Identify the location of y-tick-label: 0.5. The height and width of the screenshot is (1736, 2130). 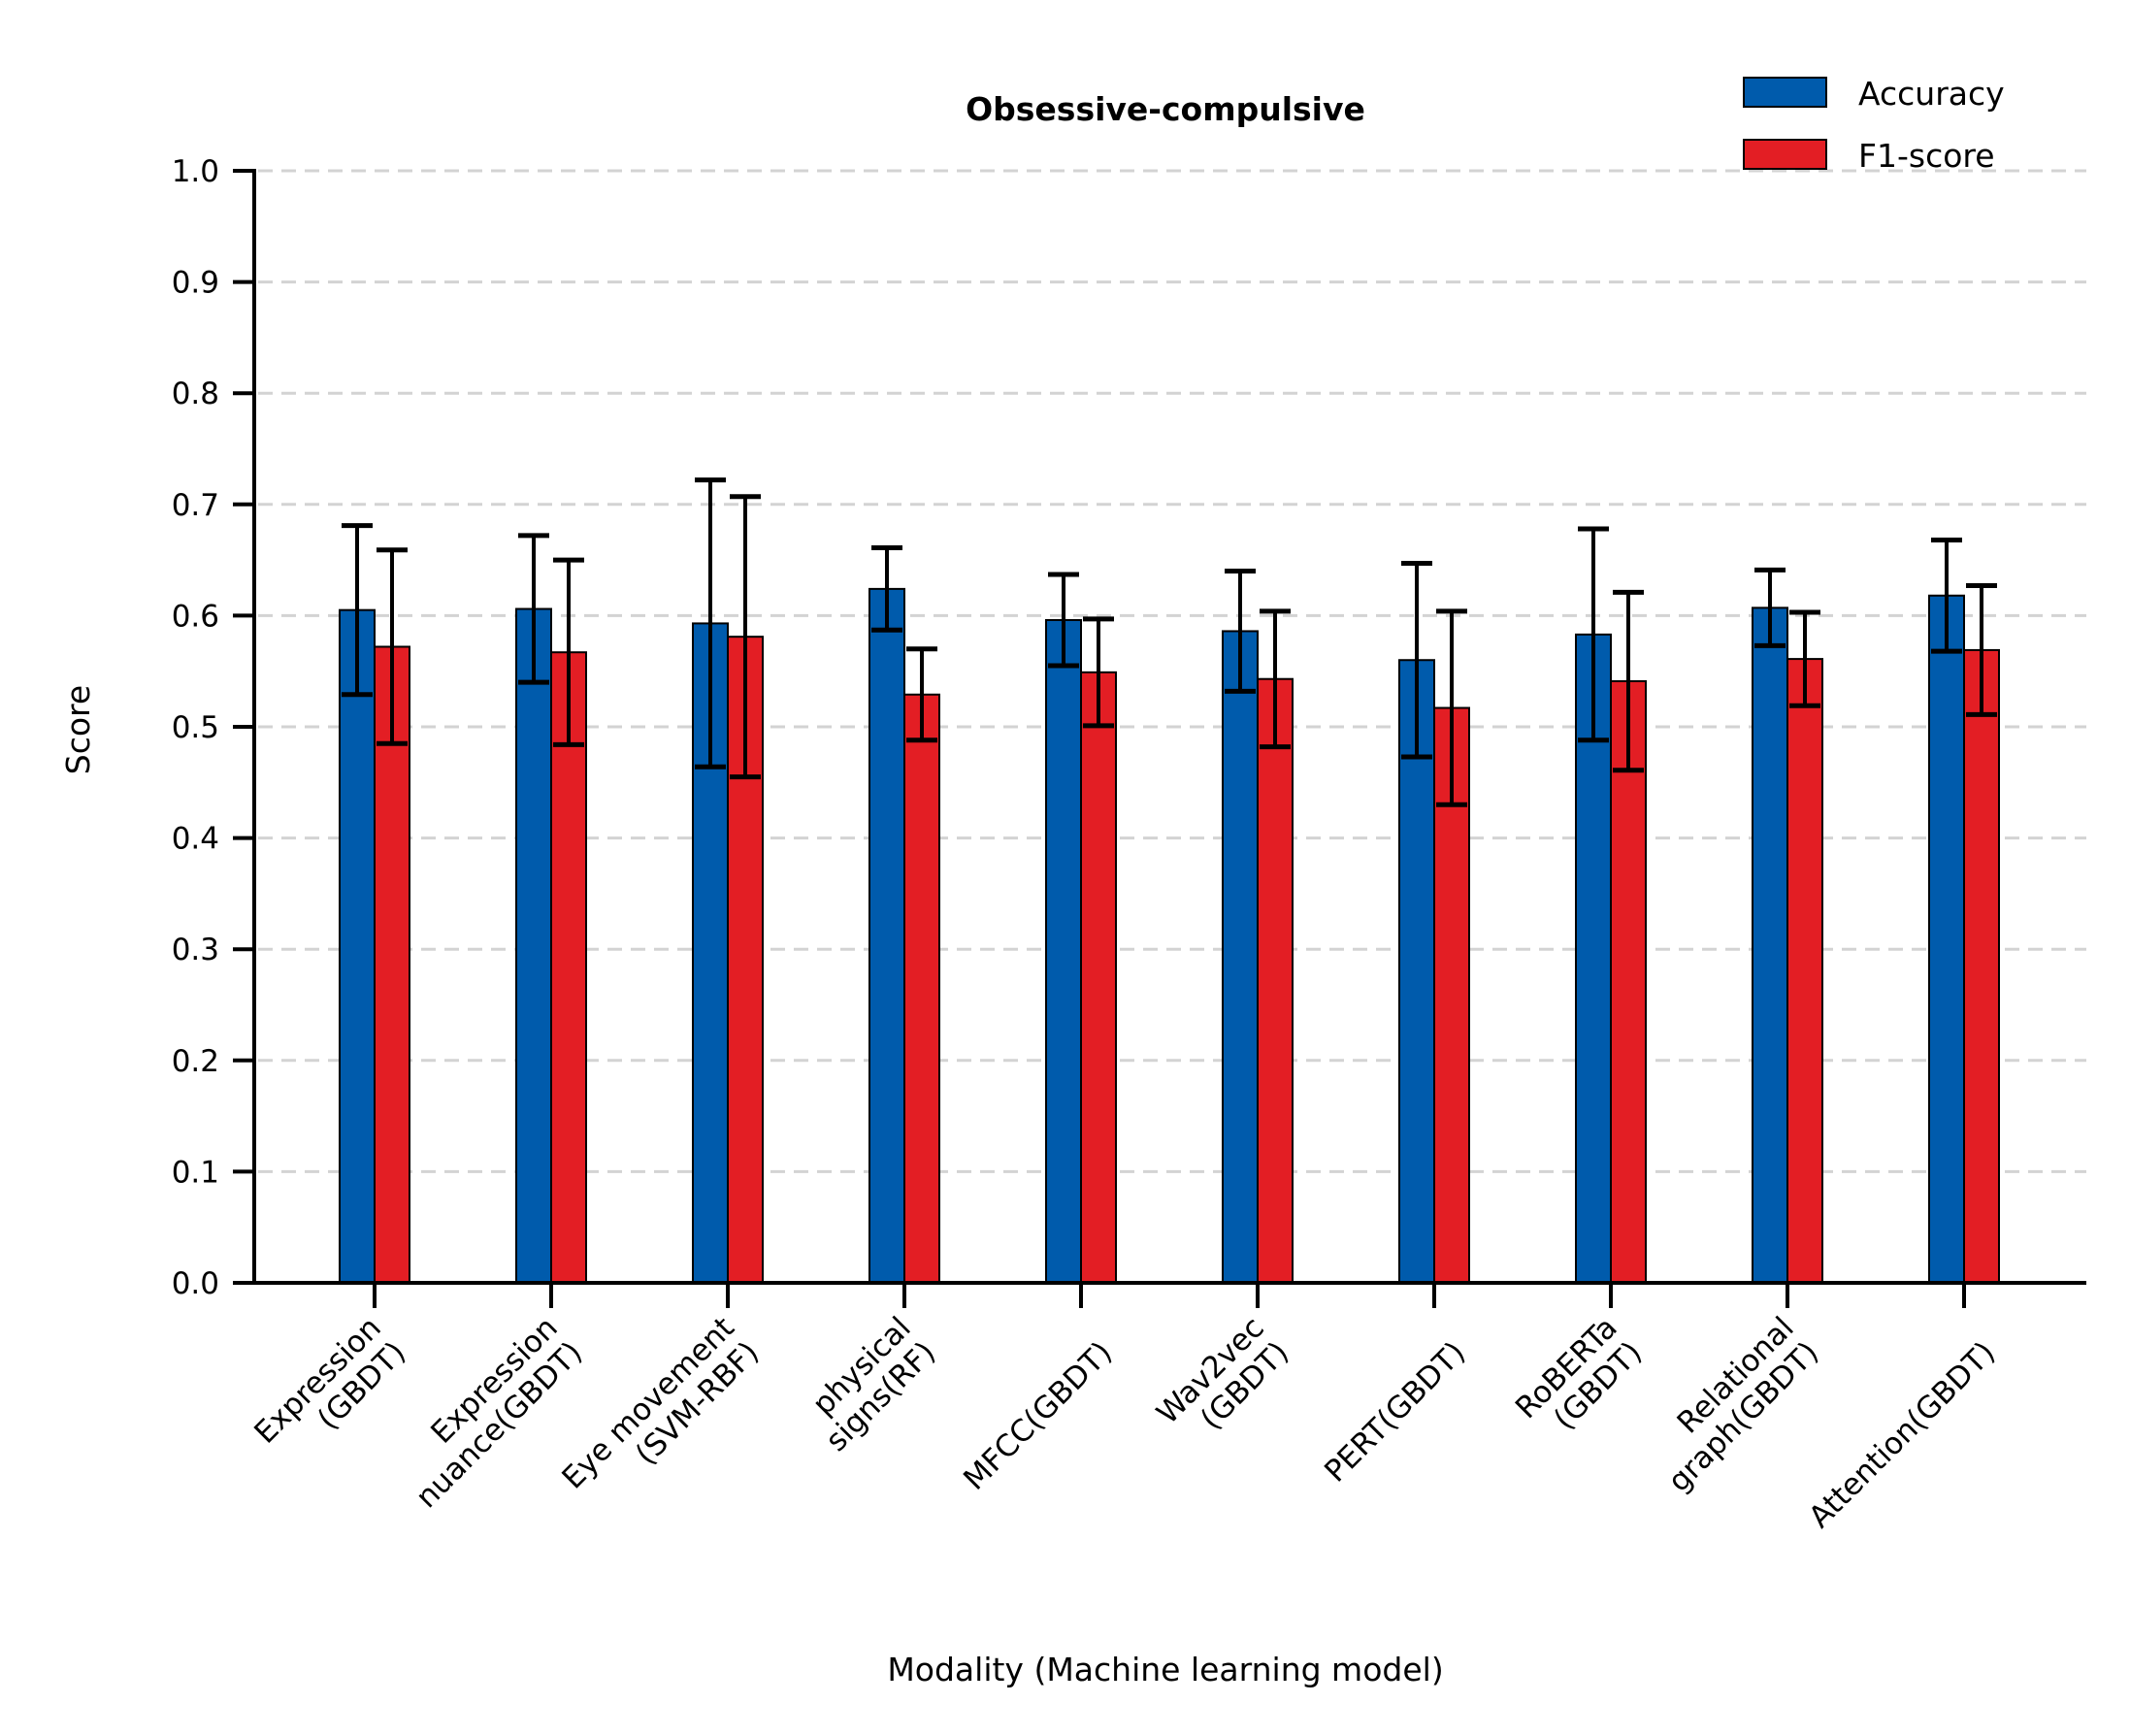
(196, 727).